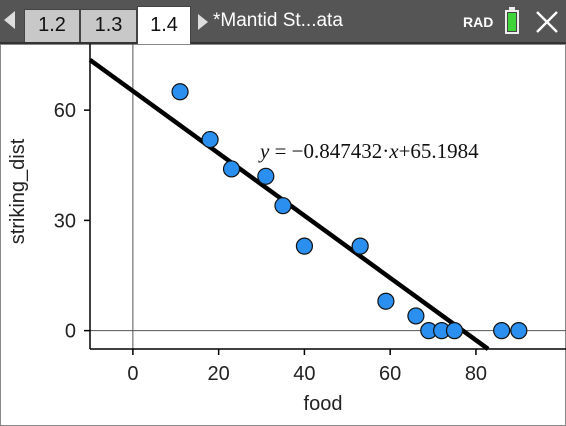 Image resolution: width=566 pixels, height=426 pixels. I want to click on y-tick-label: 30, so click(65, 221).